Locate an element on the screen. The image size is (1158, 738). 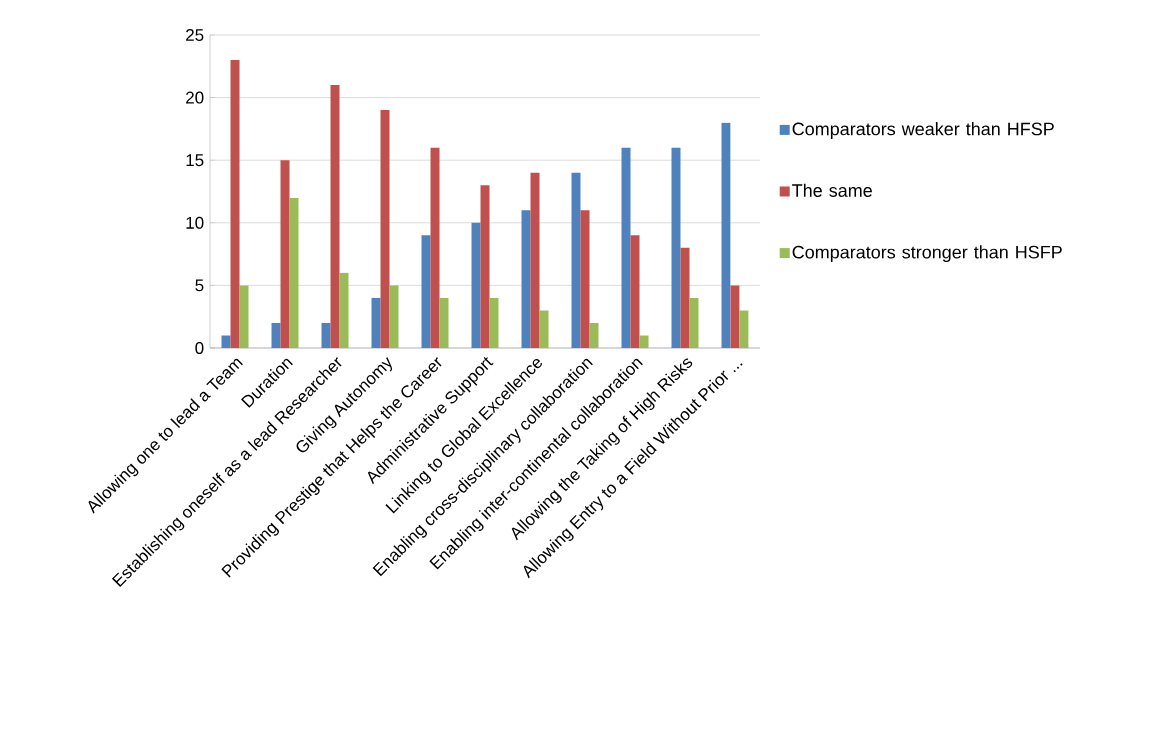
y-tick-label: 20 is located at coordinates (195, 97).